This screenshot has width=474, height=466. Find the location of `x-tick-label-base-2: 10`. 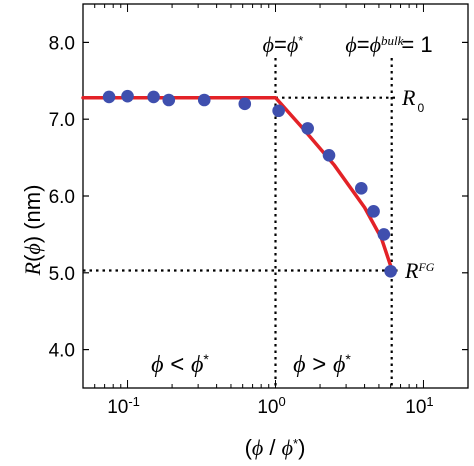

x-tick-label-base-2: 10 is located at coordinates (415, 407).